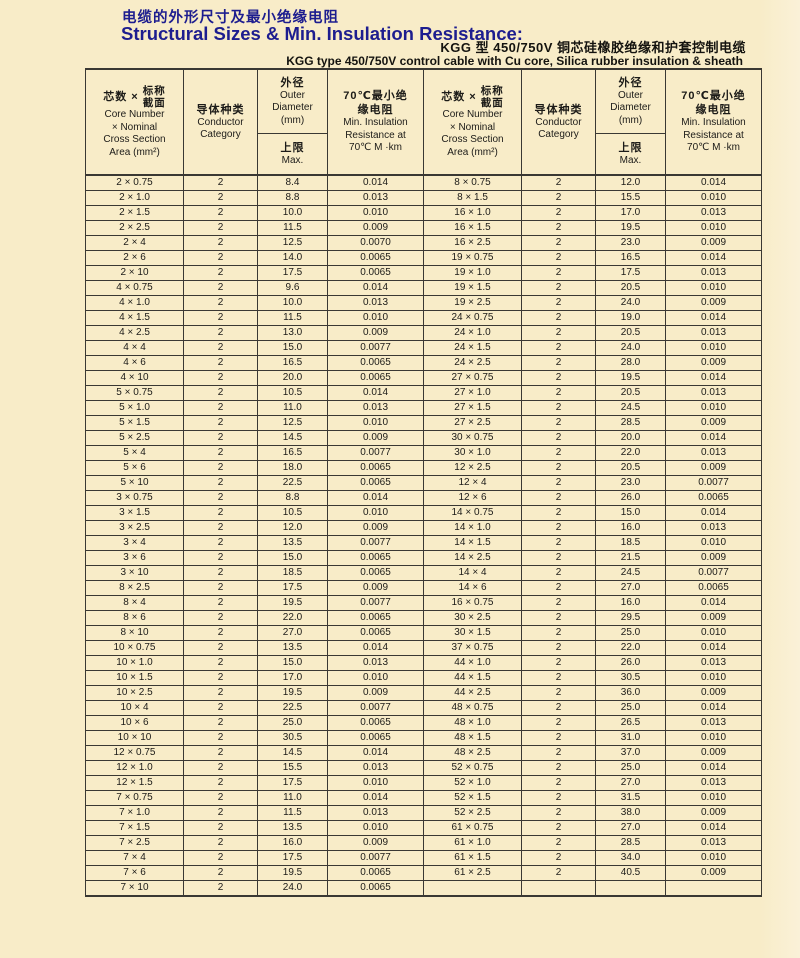 The image size is (800, 958). What do you see at coordinates (375, 243) in the screenshot?
I see `table-cell: 0.0070` at bounding box center [375, 243].